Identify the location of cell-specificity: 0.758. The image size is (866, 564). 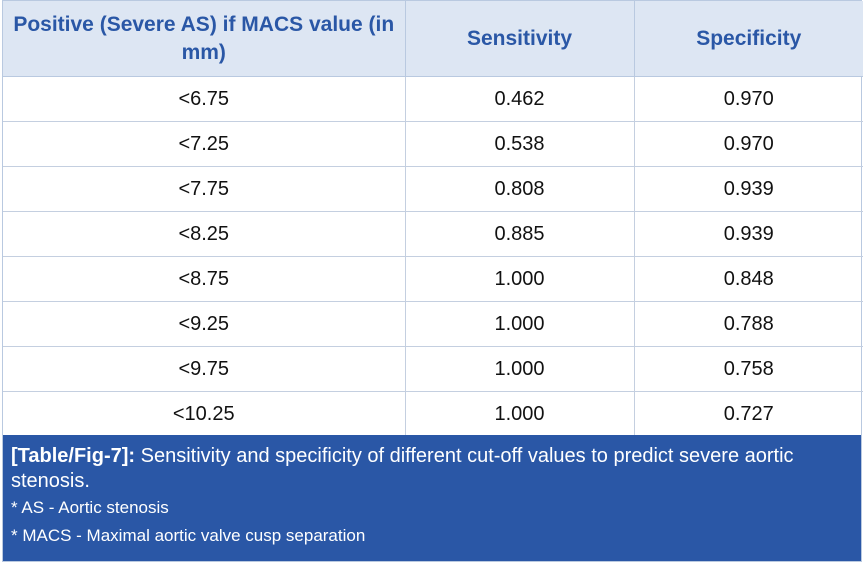
(748, 369).